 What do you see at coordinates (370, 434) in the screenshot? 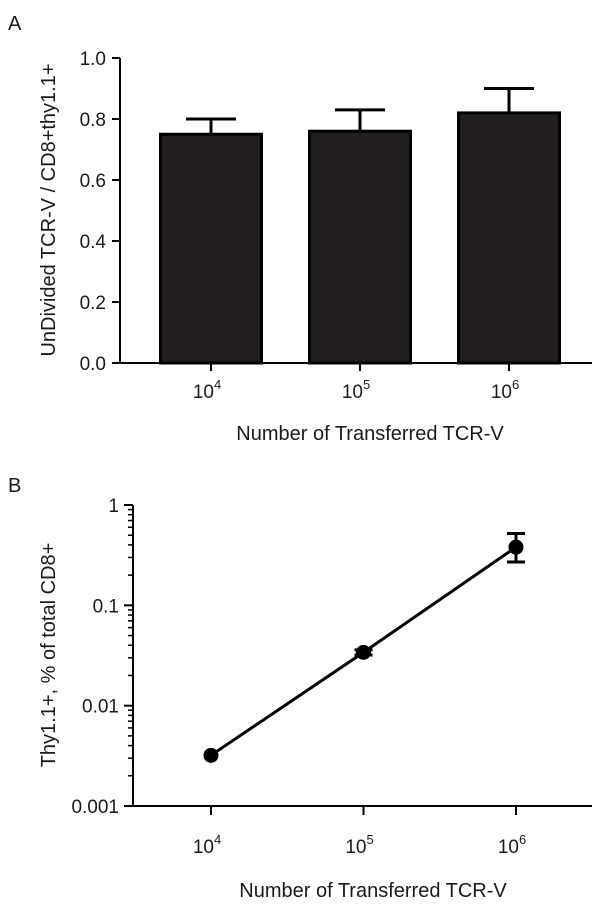
I see `panel-a-xlabel: Number of Transferred TCR-V` at bounding box center [370, 434].